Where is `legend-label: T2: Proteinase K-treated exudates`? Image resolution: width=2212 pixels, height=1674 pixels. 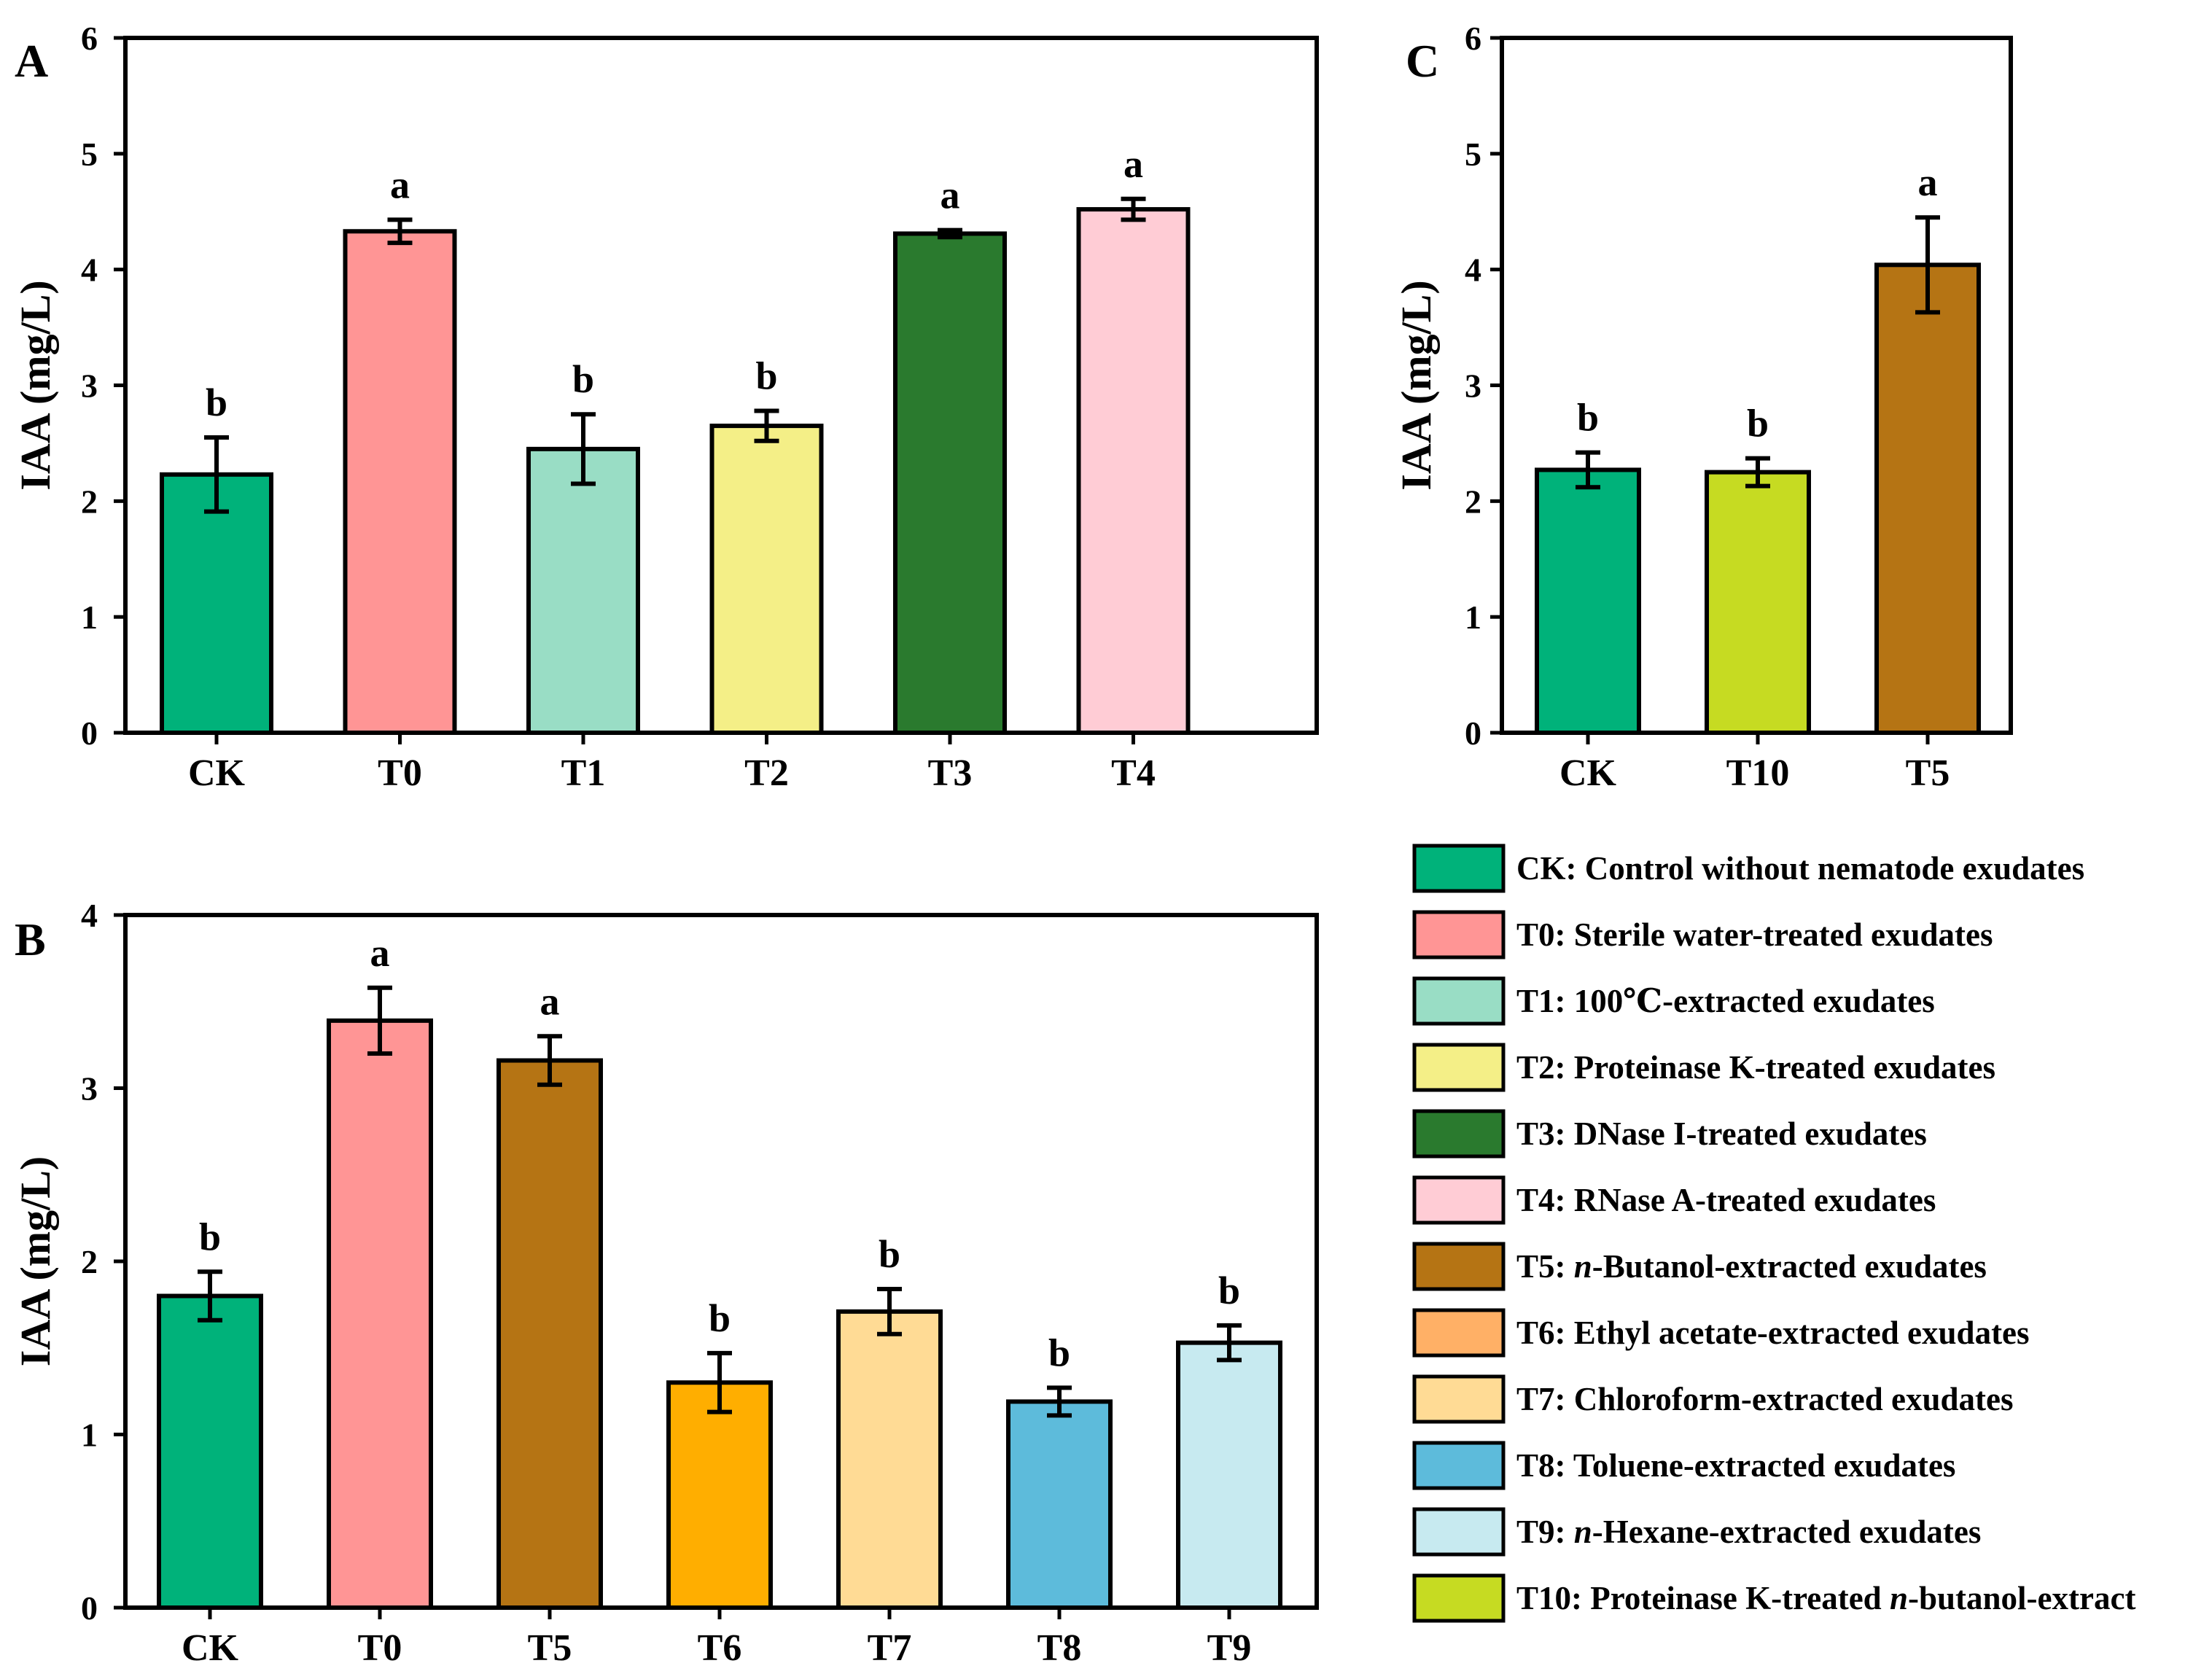
legend-label: T2: Proteinase K-treated exudates is located at coordinates (1755, 1067).